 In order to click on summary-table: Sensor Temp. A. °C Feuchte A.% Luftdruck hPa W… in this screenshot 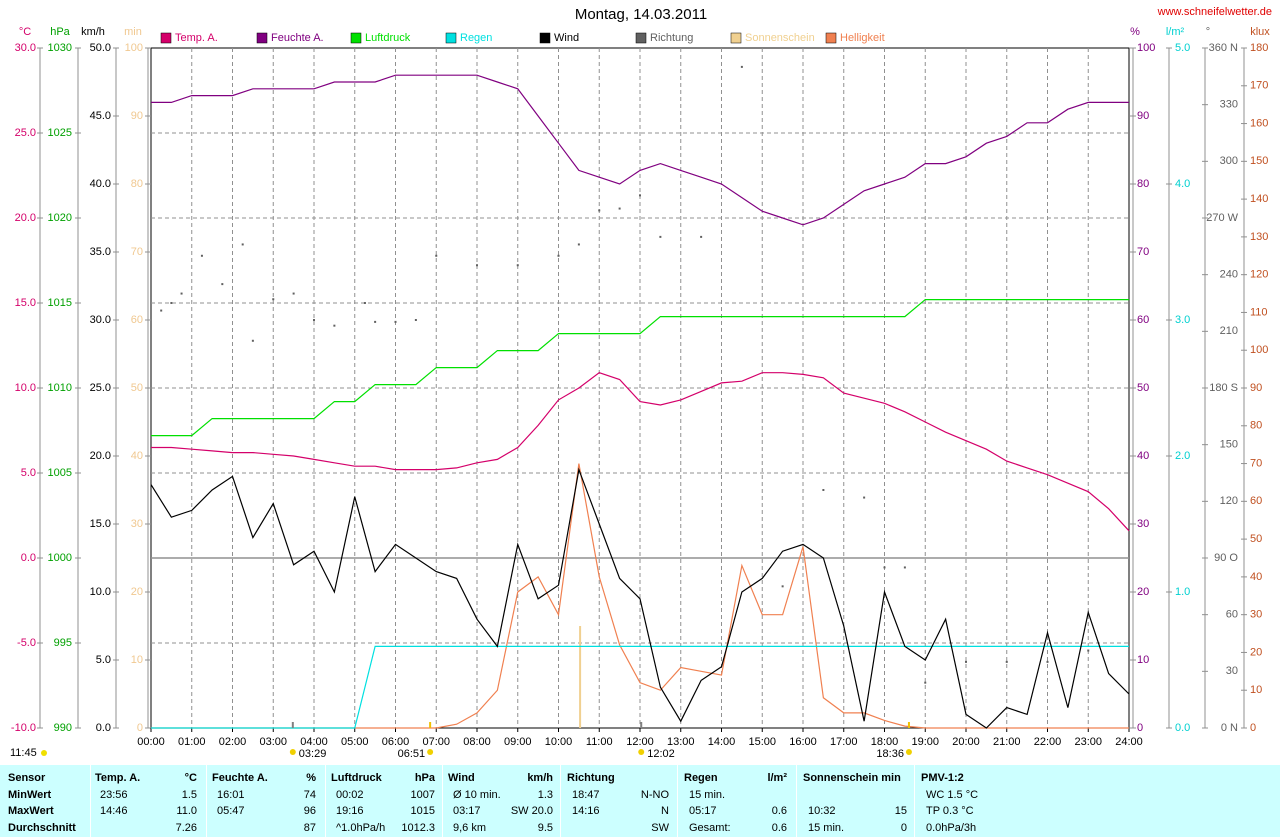, I will do `click(640, 801)`.